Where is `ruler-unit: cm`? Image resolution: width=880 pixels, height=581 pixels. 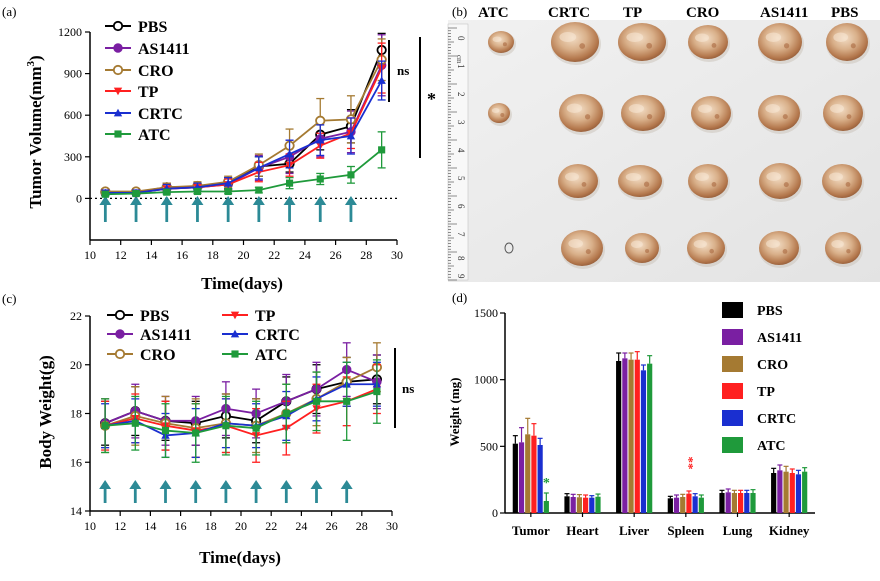 ruler-unit: cm is located at coordinates (459, 59).